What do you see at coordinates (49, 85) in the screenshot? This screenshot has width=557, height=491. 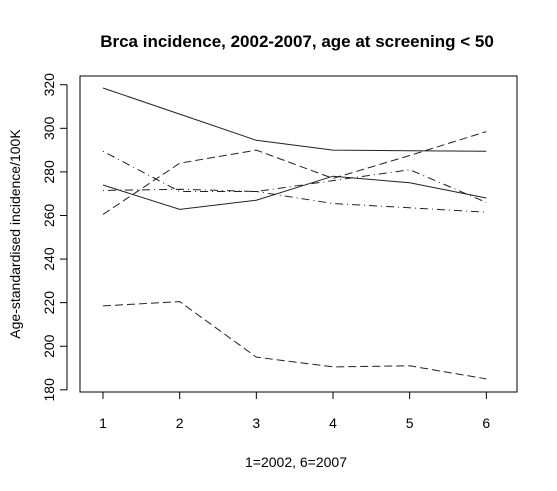 I see `y-tick-label: 320` at bounding box center [49, 85].